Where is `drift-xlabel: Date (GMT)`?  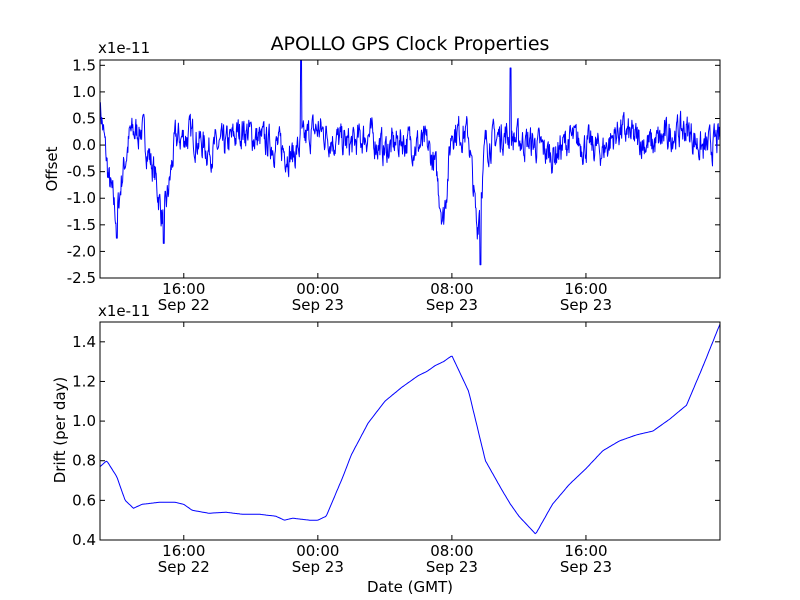
drift-xlabel: Date (GMT) is located at coordinates (410, 587).